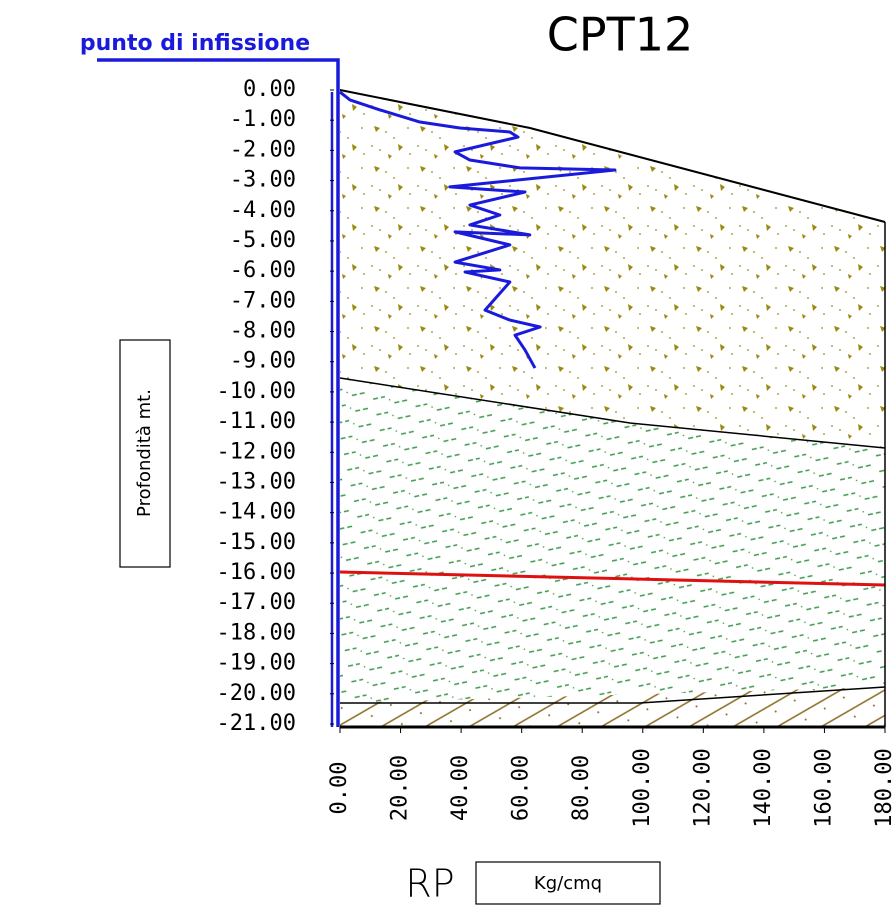  Describe the element at coordinates (256, 572) in the screenshot. I see `y-tick-label: -16.00` at that location.